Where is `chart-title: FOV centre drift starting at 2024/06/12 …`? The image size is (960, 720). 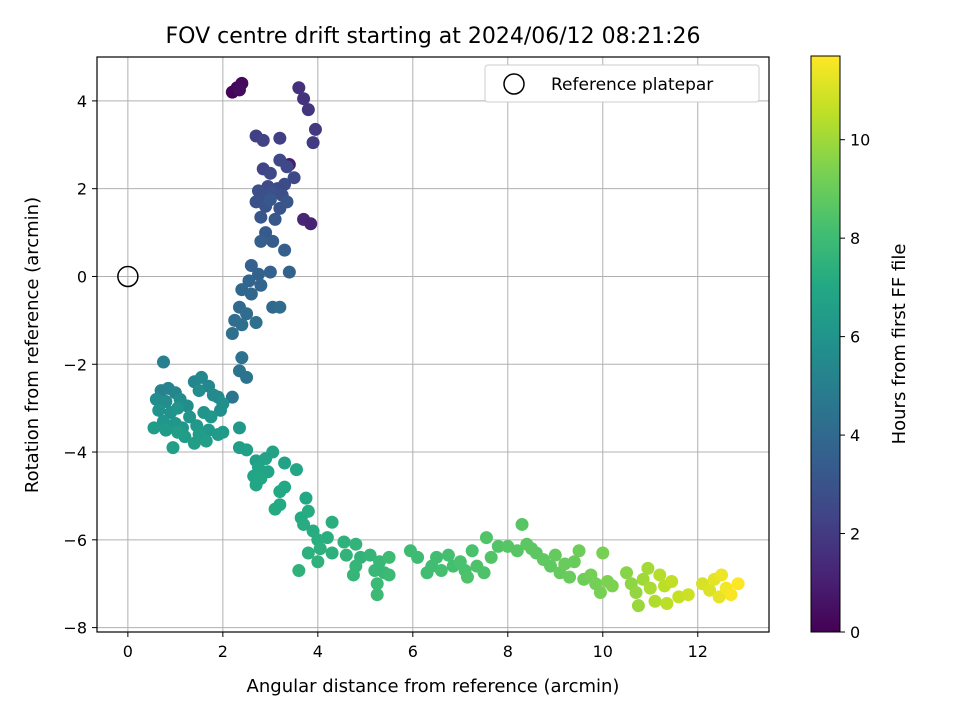
chart-title: FOV centre drift starting at 2024/06/12 … is located at coordinates (433, 36).